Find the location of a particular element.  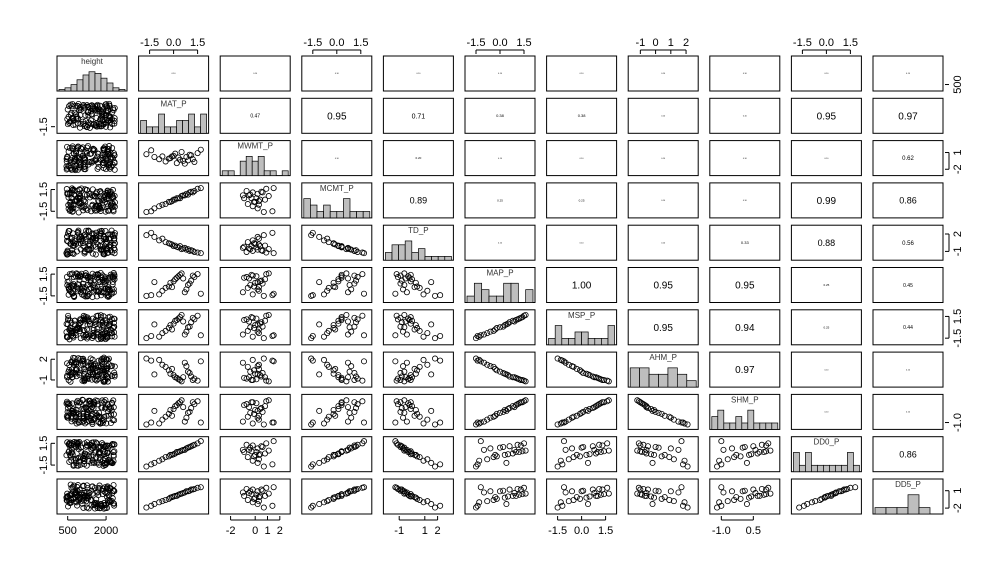

panel-5-6: 1.00 is located at coordinates (582, 285).